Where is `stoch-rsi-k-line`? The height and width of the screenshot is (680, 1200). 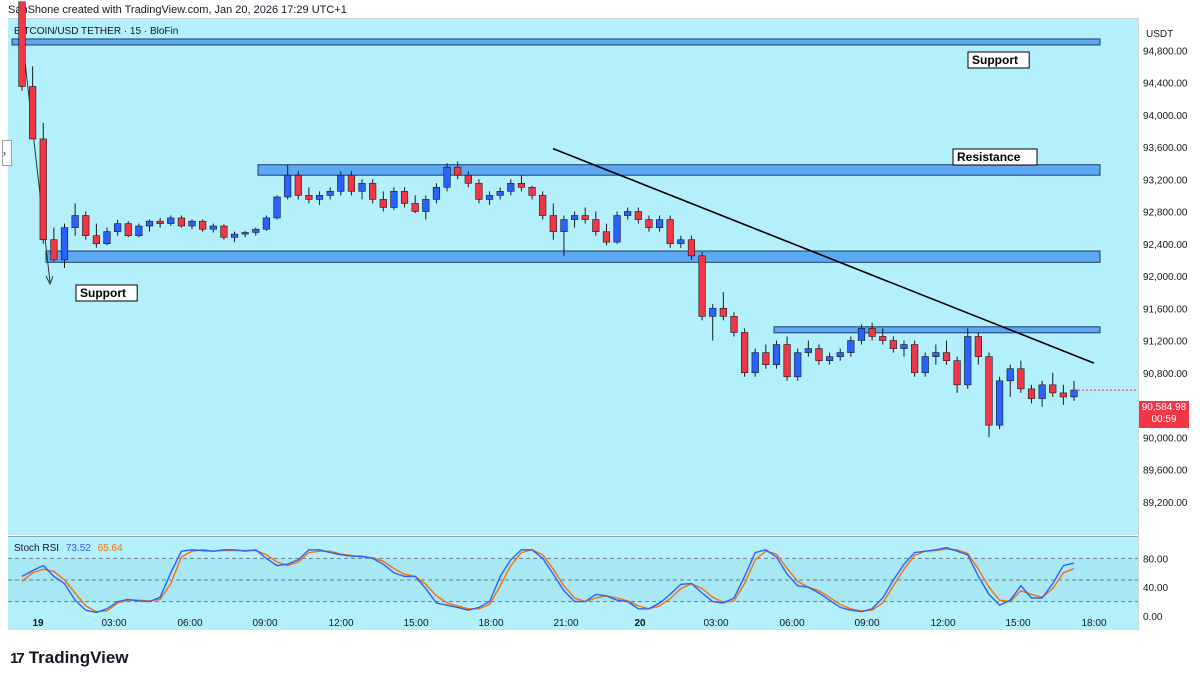 stoch-rsi-k-line is located at coordinates (548, 580).